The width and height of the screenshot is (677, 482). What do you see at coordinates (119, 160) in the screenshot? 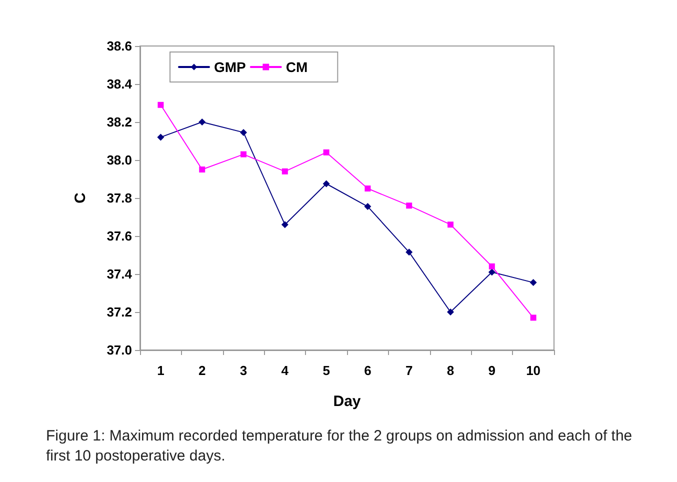
I see `y-tick-label: 38.0` at bounding box center [119, 160].